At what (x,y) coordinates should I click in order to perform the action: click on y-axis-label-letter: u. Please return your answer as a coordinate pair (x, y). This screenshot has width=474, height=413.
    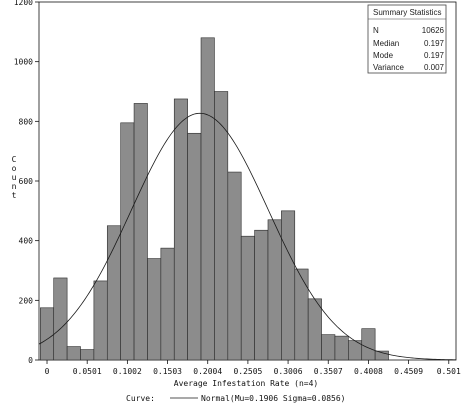
    Looking at the image, I should click on (14, 177).